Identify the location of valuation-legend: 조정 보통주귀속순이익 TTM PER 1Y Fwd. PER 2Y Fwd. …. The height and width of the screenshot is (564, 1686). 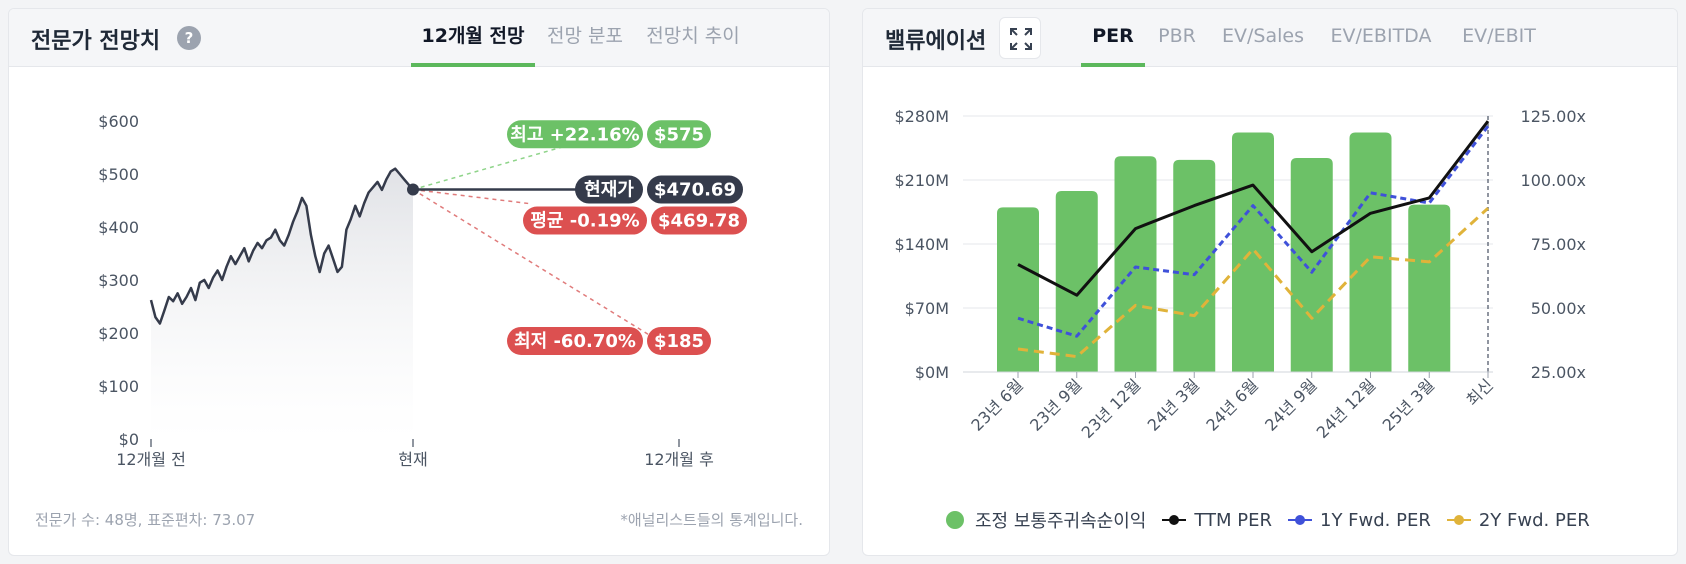
(1274, 520).